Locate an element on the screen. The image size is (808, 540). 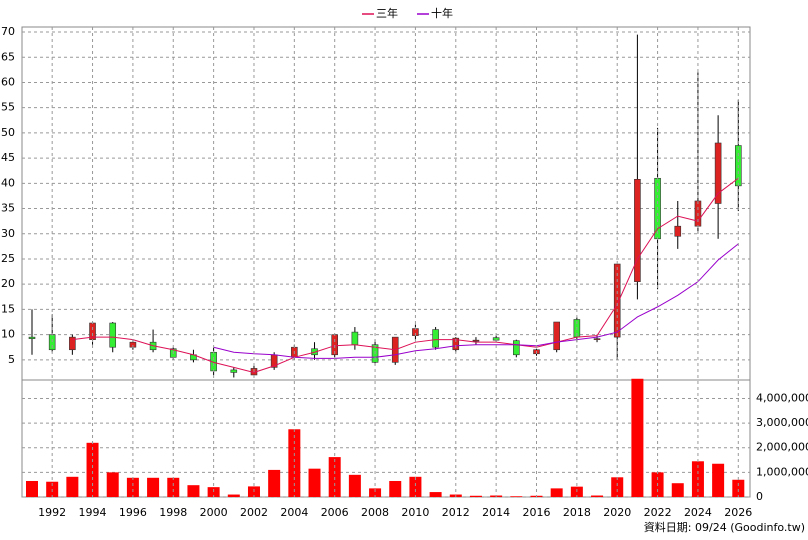
x-tick-label: 2014 is located at coordinates (496, 512).